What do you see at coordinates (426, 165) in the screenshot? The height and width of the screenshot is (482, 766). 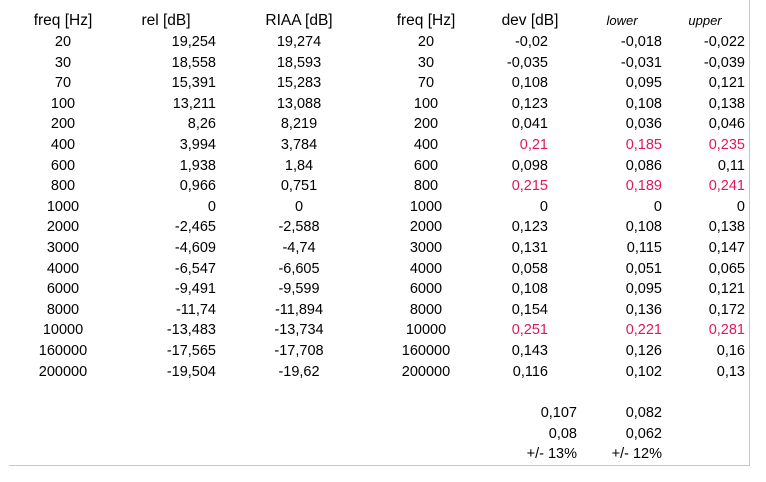 I see `cell-freq2: 600` at bounding box center [426, 165].